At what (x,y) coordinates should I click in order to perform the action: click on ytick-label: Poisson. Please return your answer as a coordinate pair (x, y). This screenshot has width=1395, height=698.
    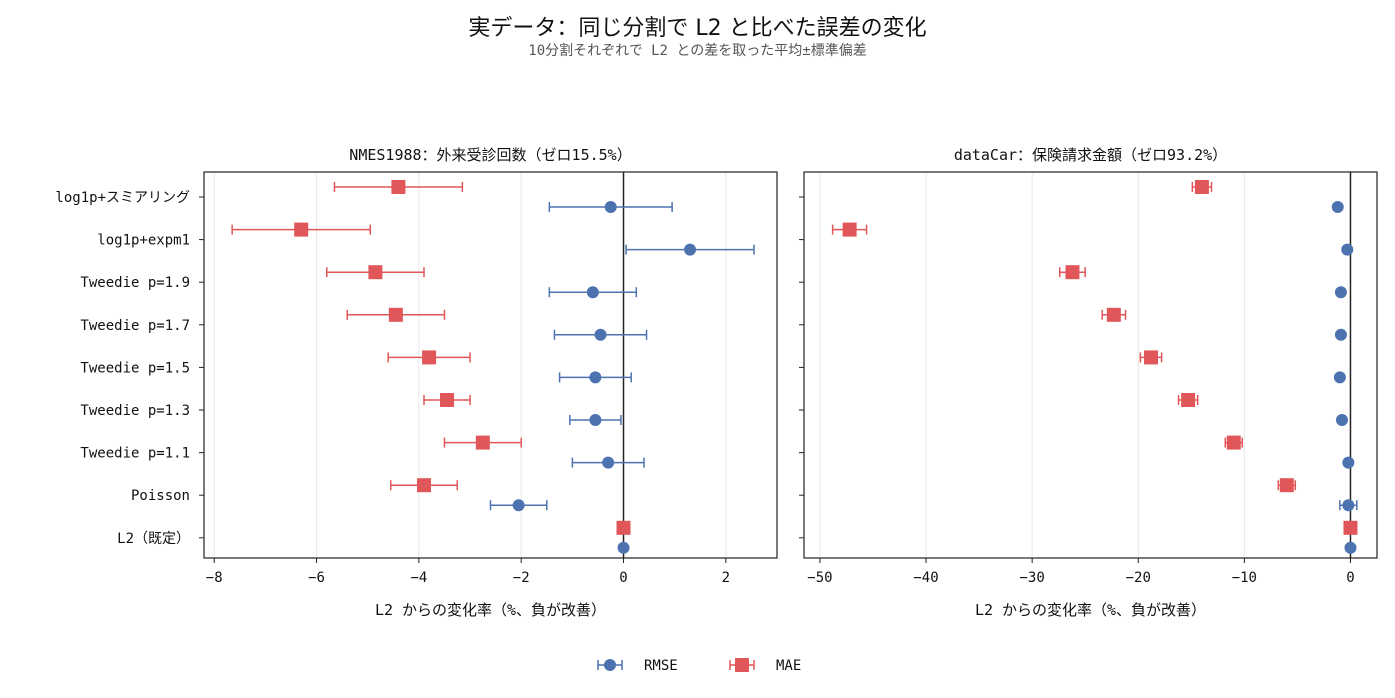
    Looking at the image, I should click on (160, 496).